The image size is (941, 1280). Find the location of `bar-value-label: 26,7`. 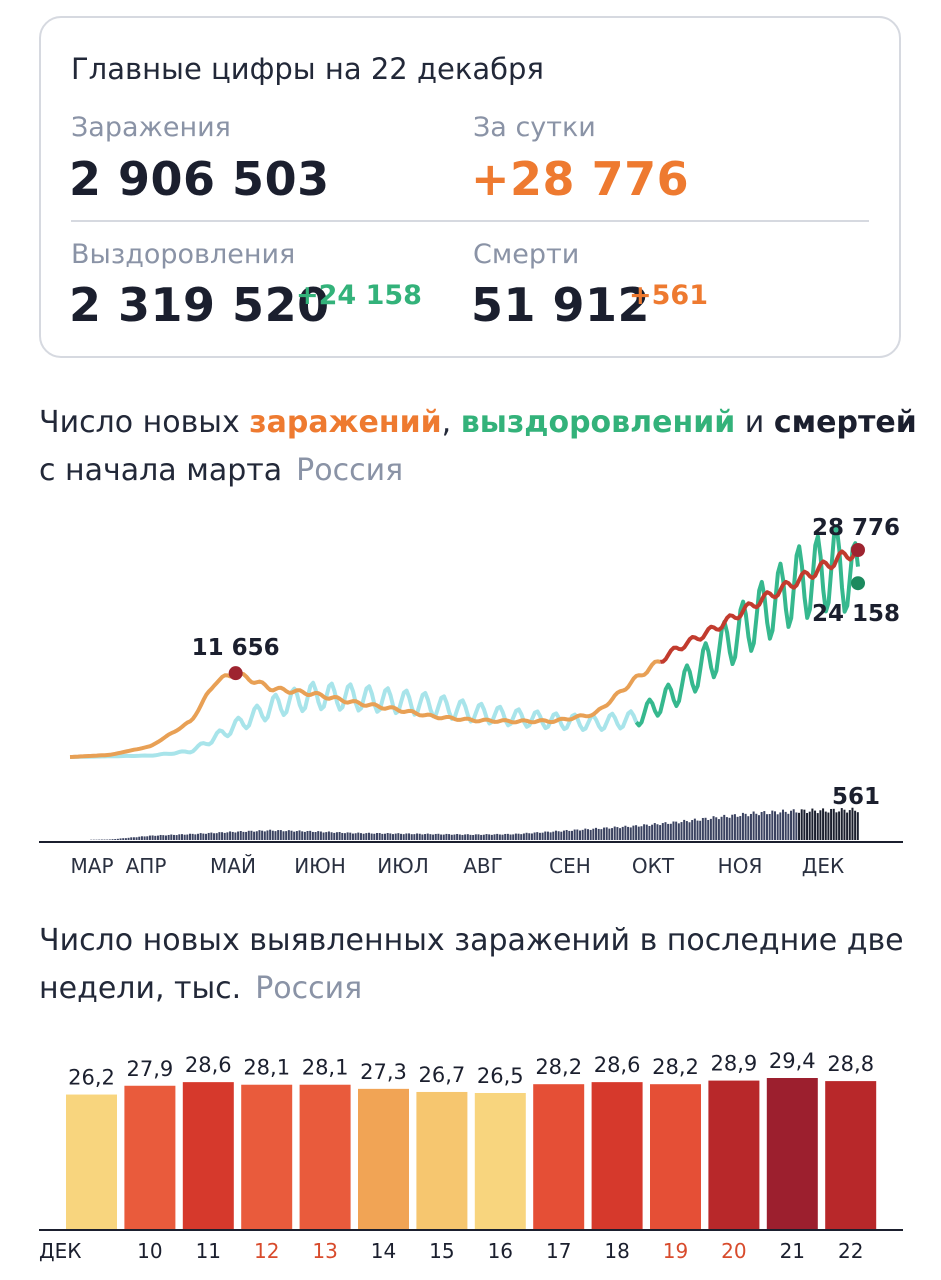

bar-value-label: 26,7 is located at coordinates (442, 1075).